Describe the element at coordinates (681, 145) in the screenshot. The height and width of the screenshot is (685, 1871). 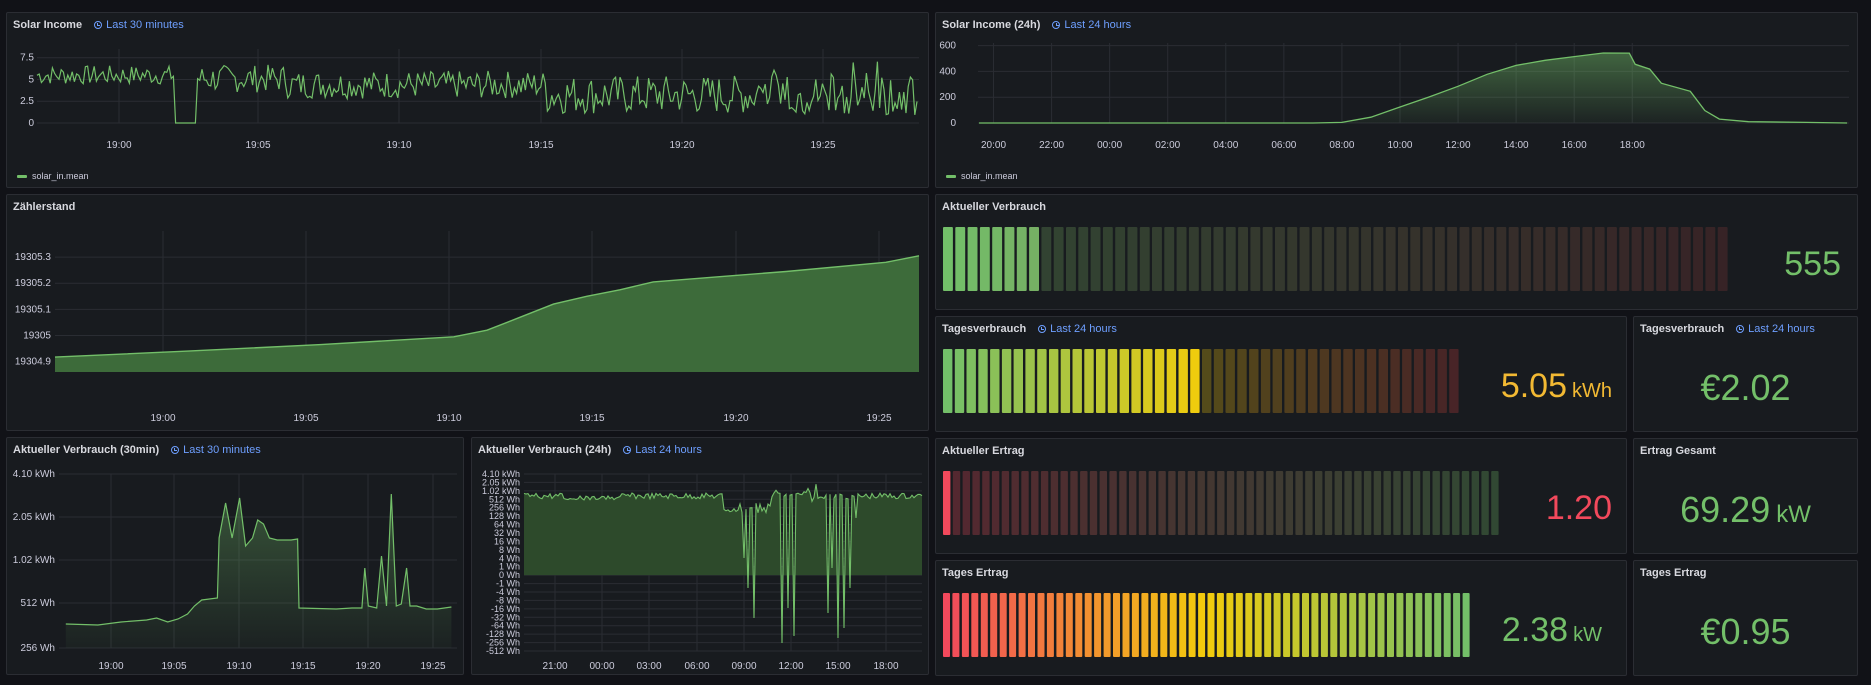
I see `x-tick-label: 19:20` at that location.